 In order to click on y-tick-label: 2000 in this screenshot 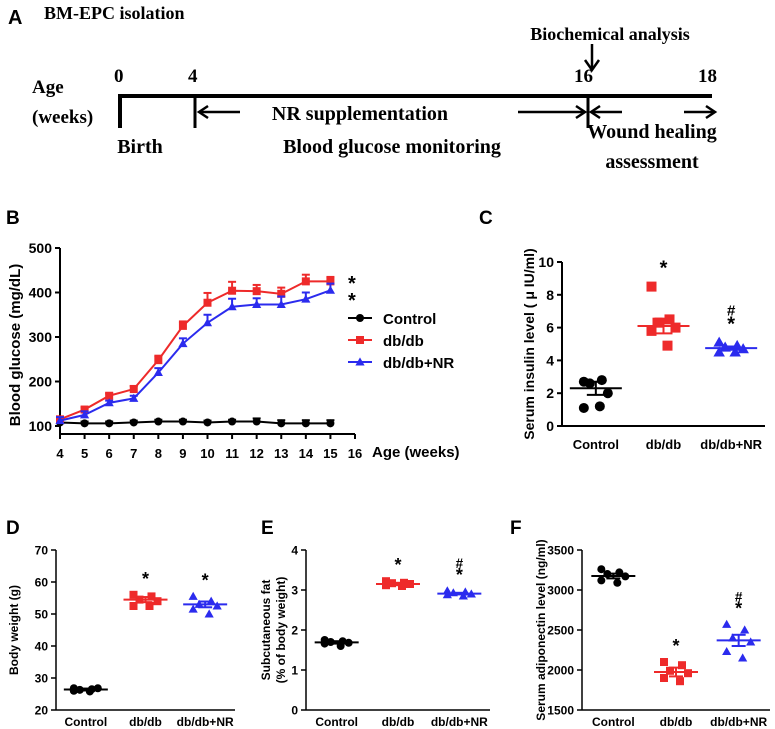, I will do `click(560, 670)`.